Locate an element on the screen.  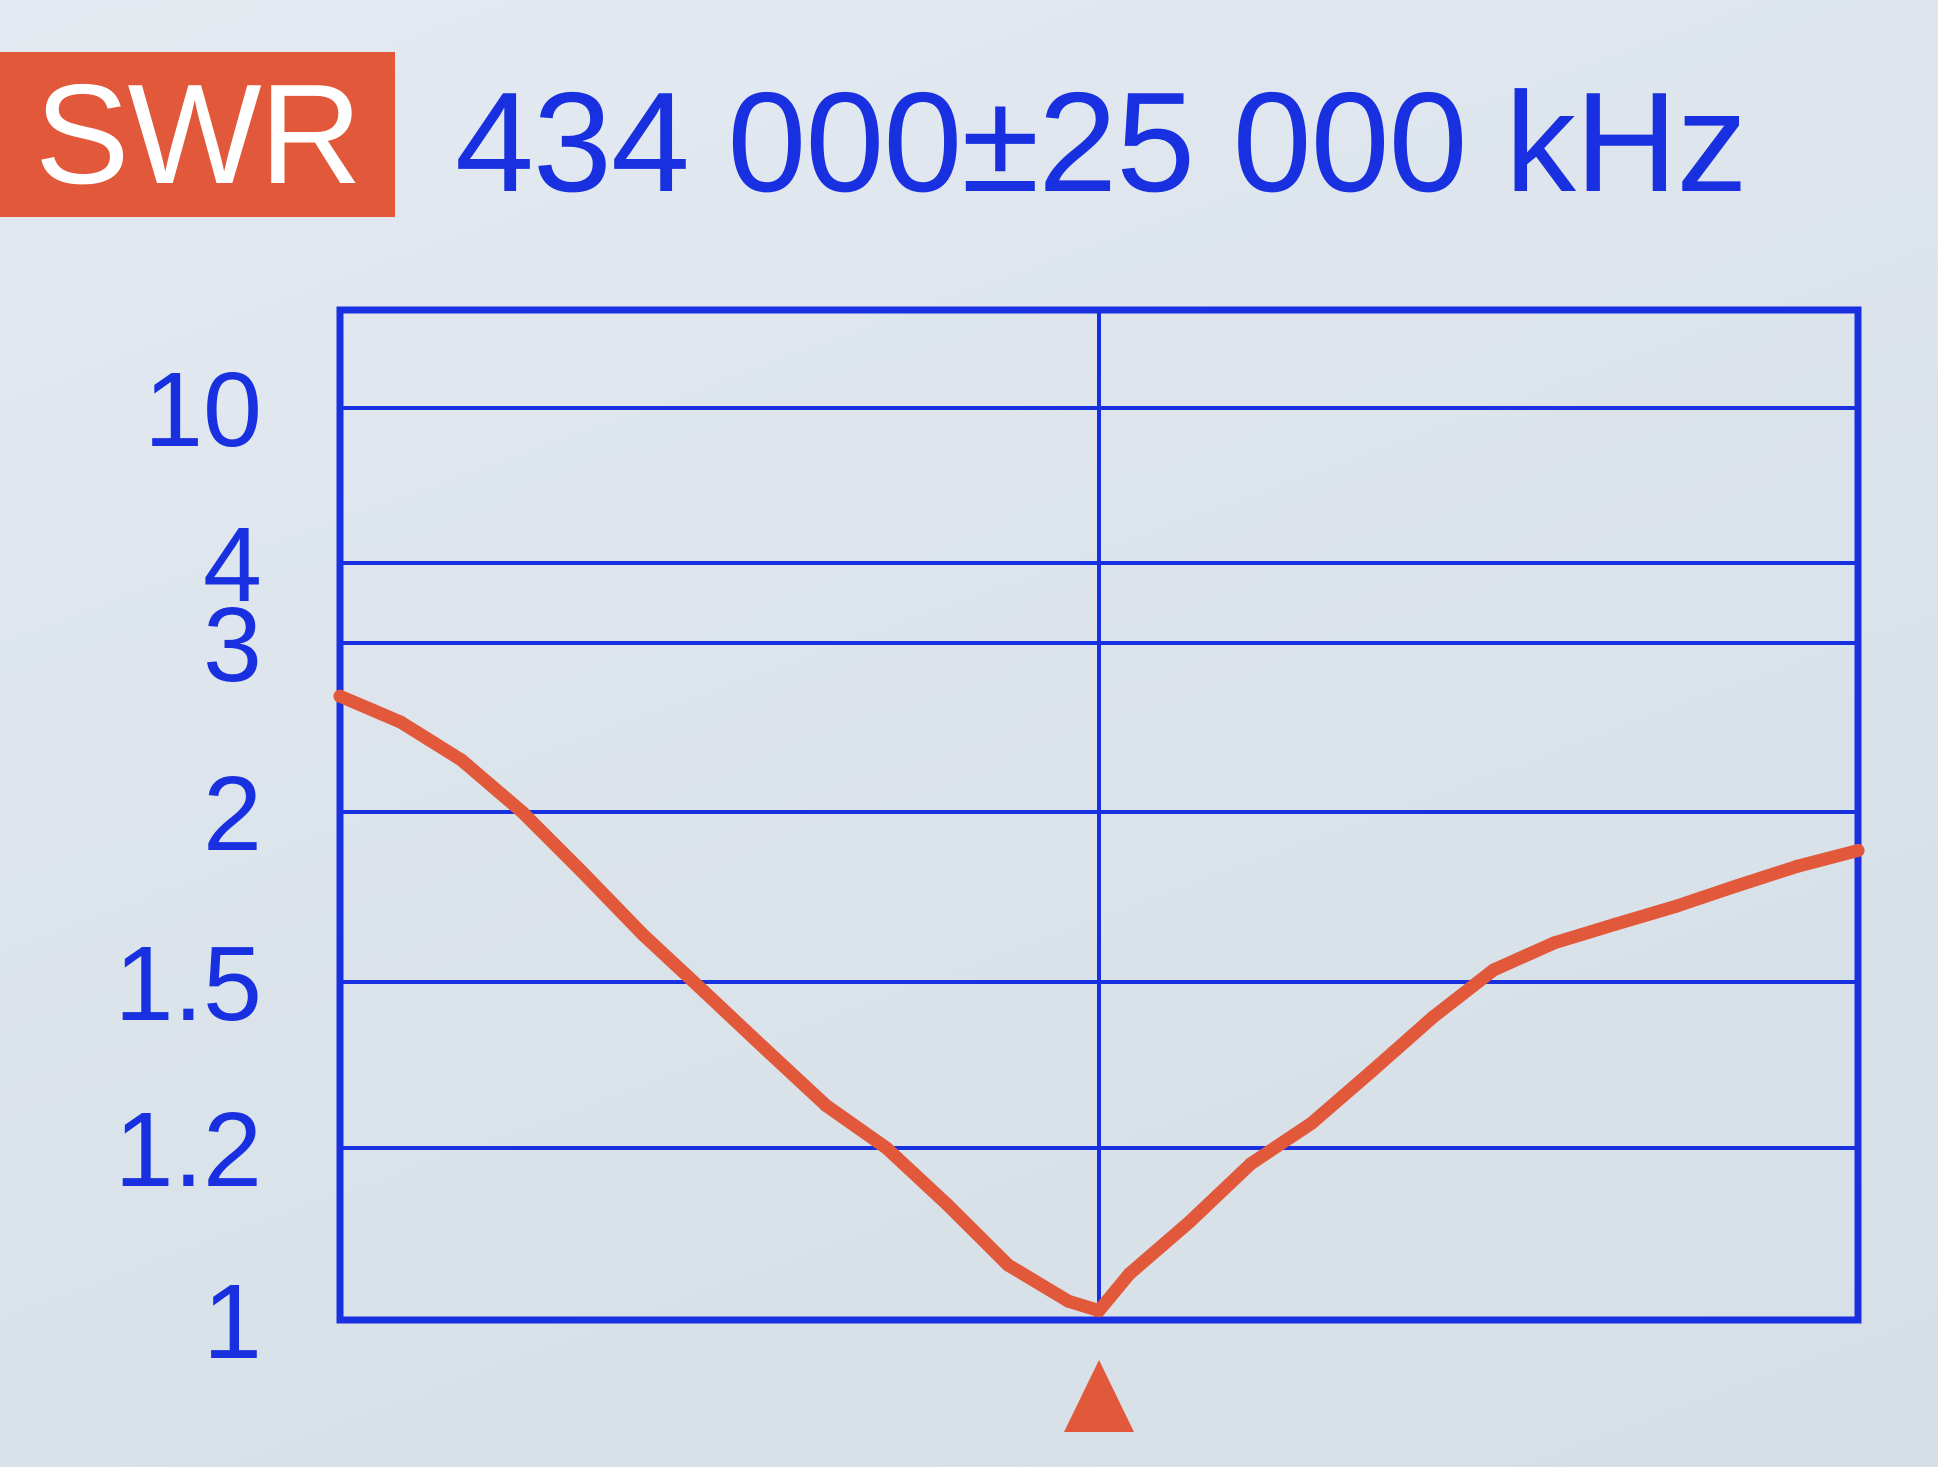
y-tick-label: 2 is located at coordinates (232, 814).